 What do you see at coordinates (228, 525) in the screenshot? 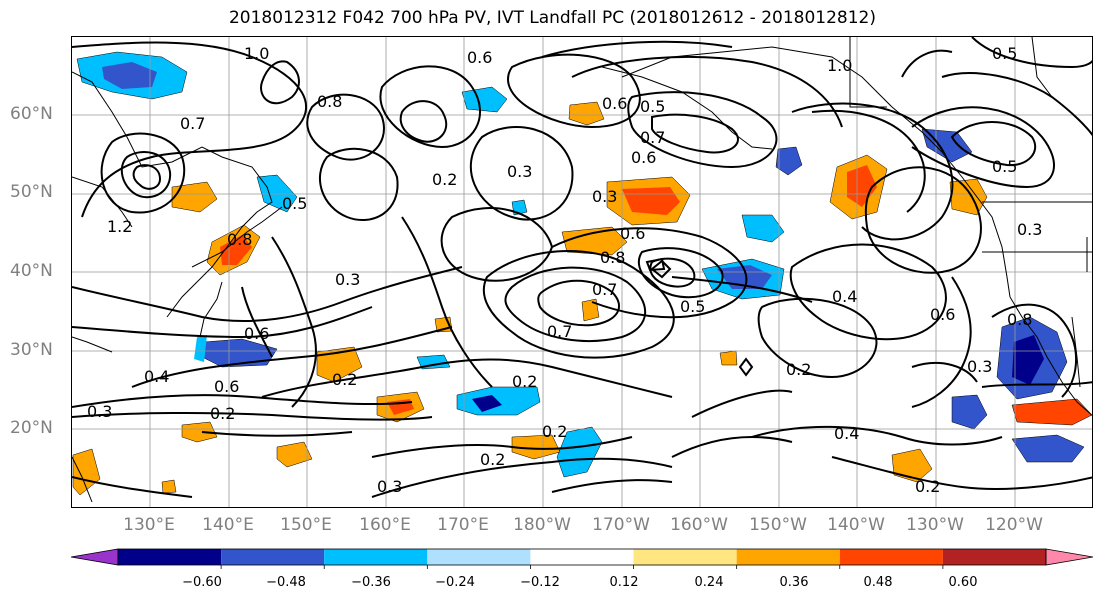
I see `lon-label-140e: 140°E` at bounding box center [228, 525].